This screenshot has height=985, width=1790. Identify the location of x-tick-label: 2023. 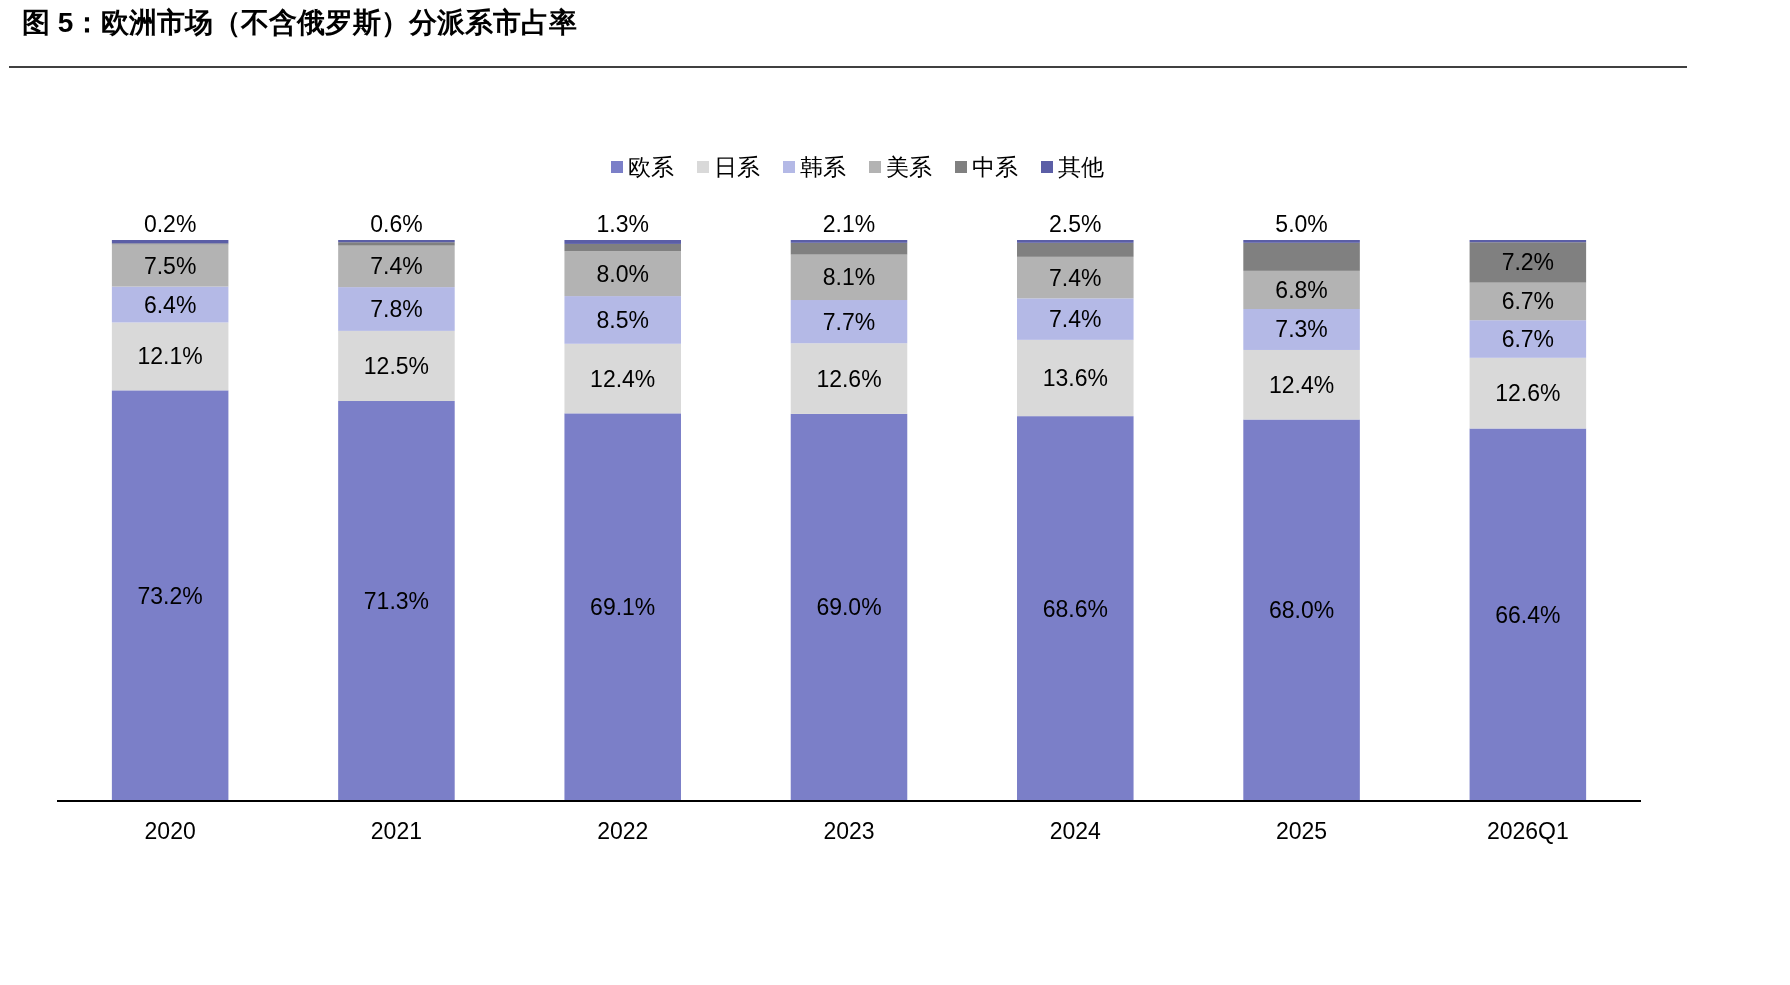
(849, 831).